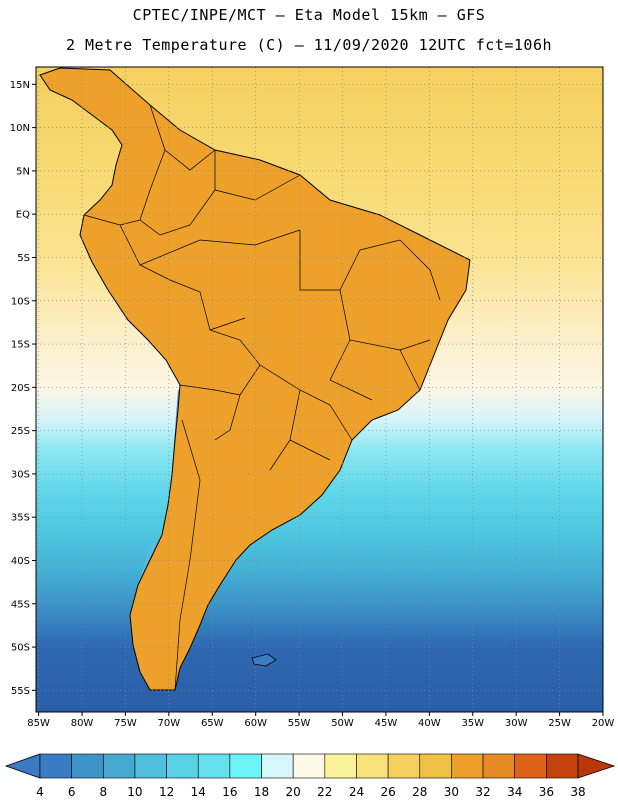 The width and height of the screenshot is (618, 800). I want to click on lat-tick-label: 5S, so click(23, 258).